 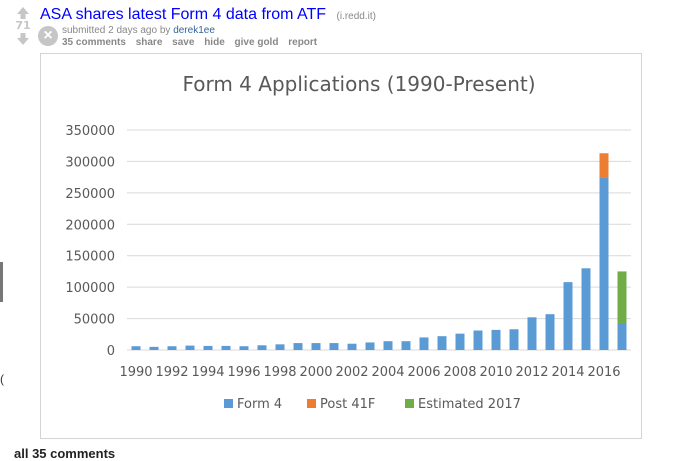 I want to click on post-domain: (i.redd.it), so click(x=356, y=16).